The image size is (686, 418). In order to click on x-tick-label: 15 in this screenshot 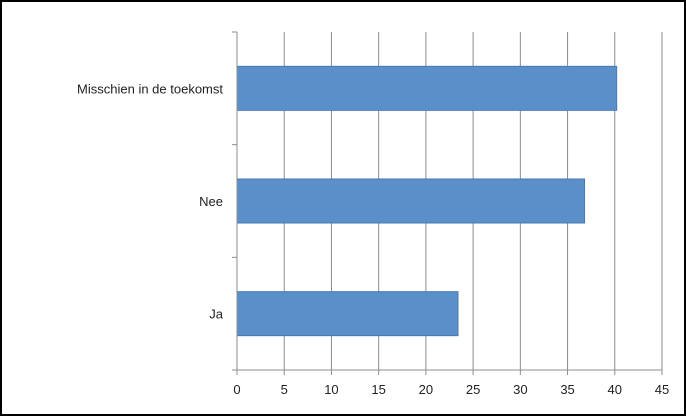, I will do `click(378, 389)`.